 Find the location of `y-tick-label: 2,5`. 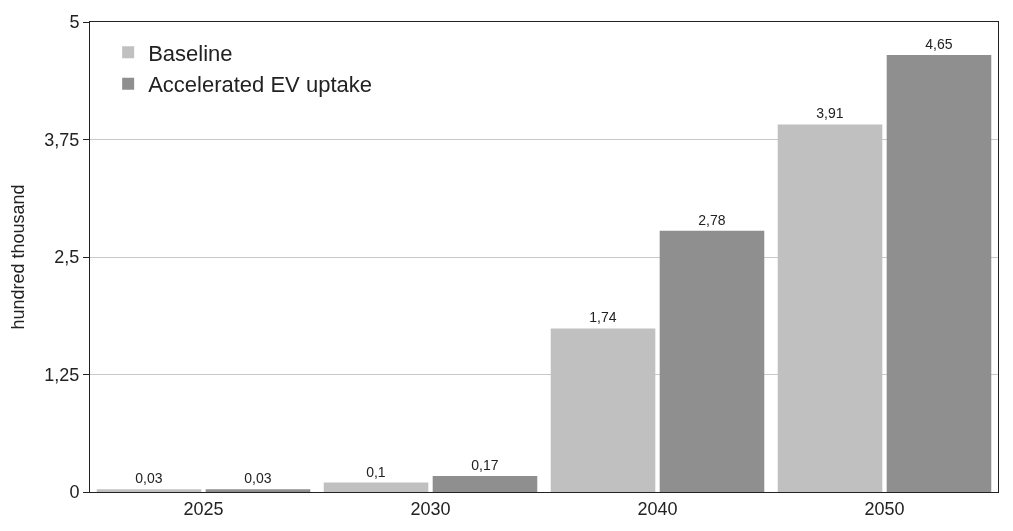

y-tick-label: 2,5 is located at coordinates (67, 257).